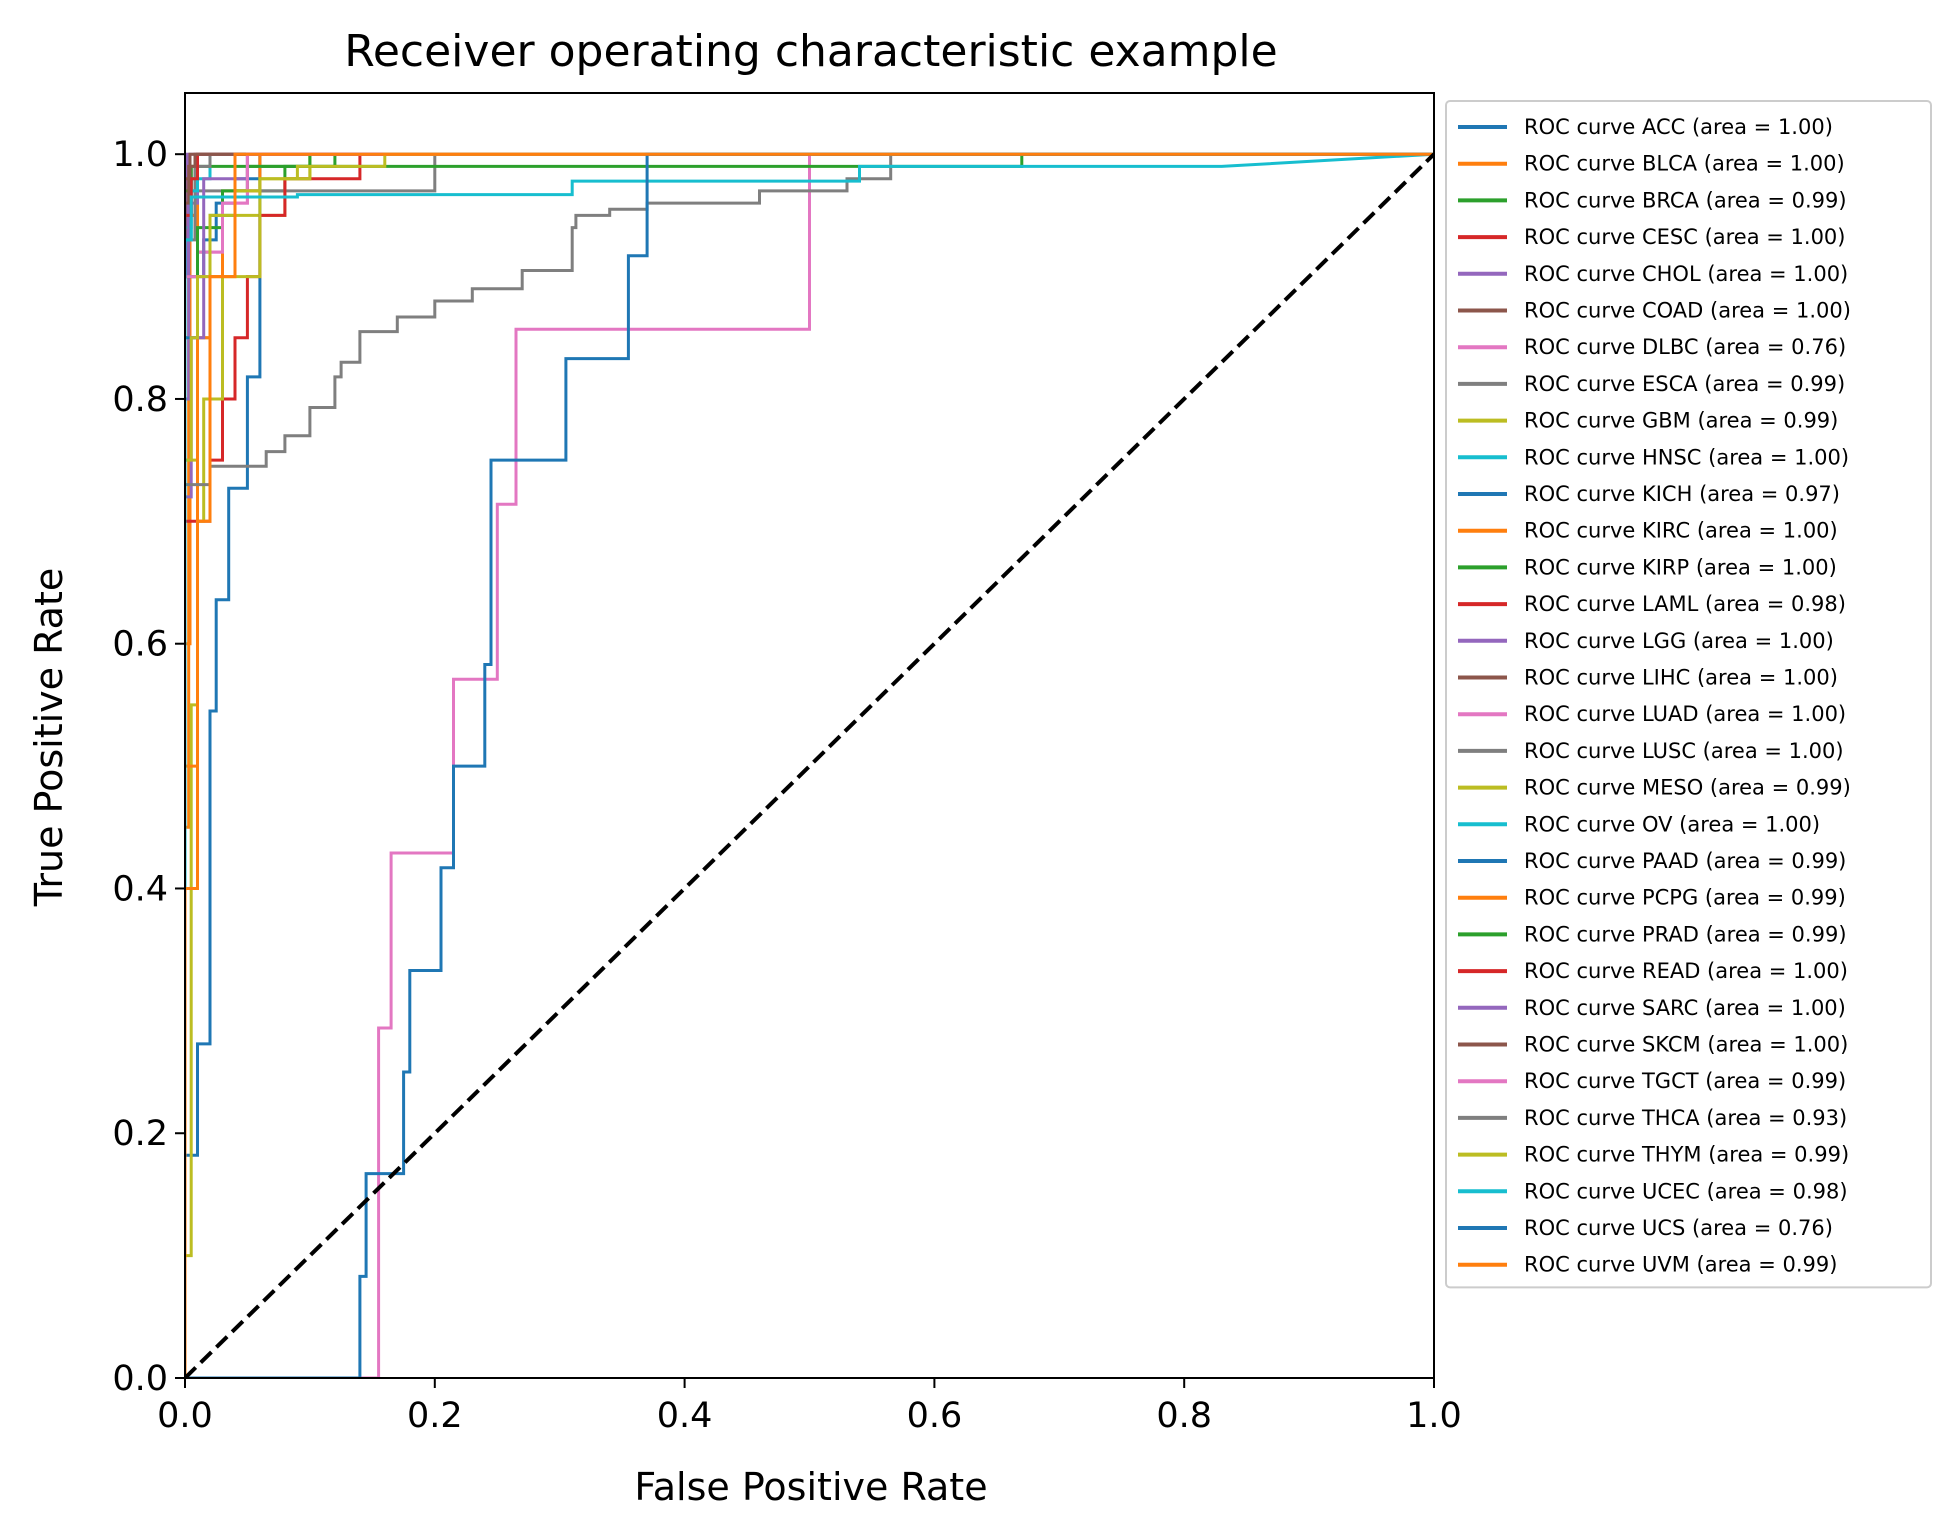 This screenshot has width=1948, height=1531. I want to click on legend-label: ROC curve UCS (area = 0.76), so click(1678, 1228).